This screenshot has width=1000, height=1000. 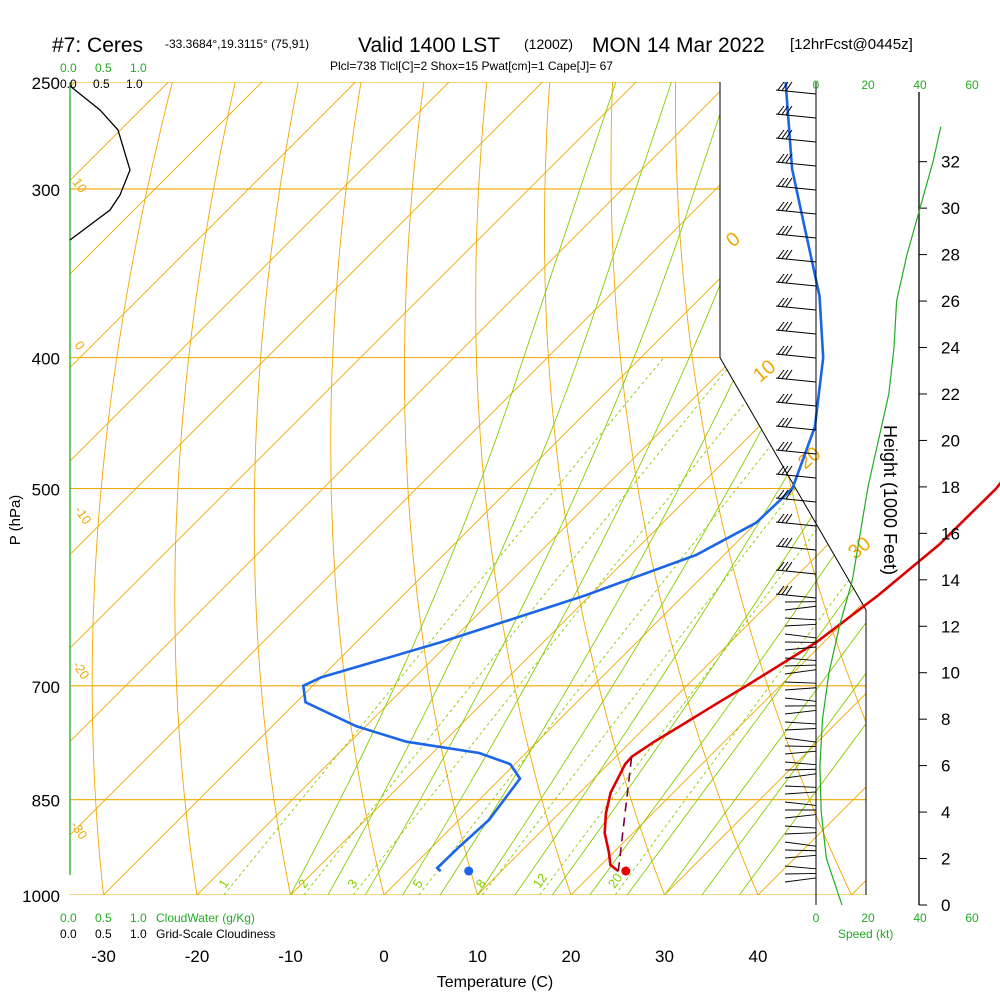 What do you see at coordinates (79, 830) in the screenshot?
I see `dry-adiabat-label: -30` at bounding box center [79, 830].